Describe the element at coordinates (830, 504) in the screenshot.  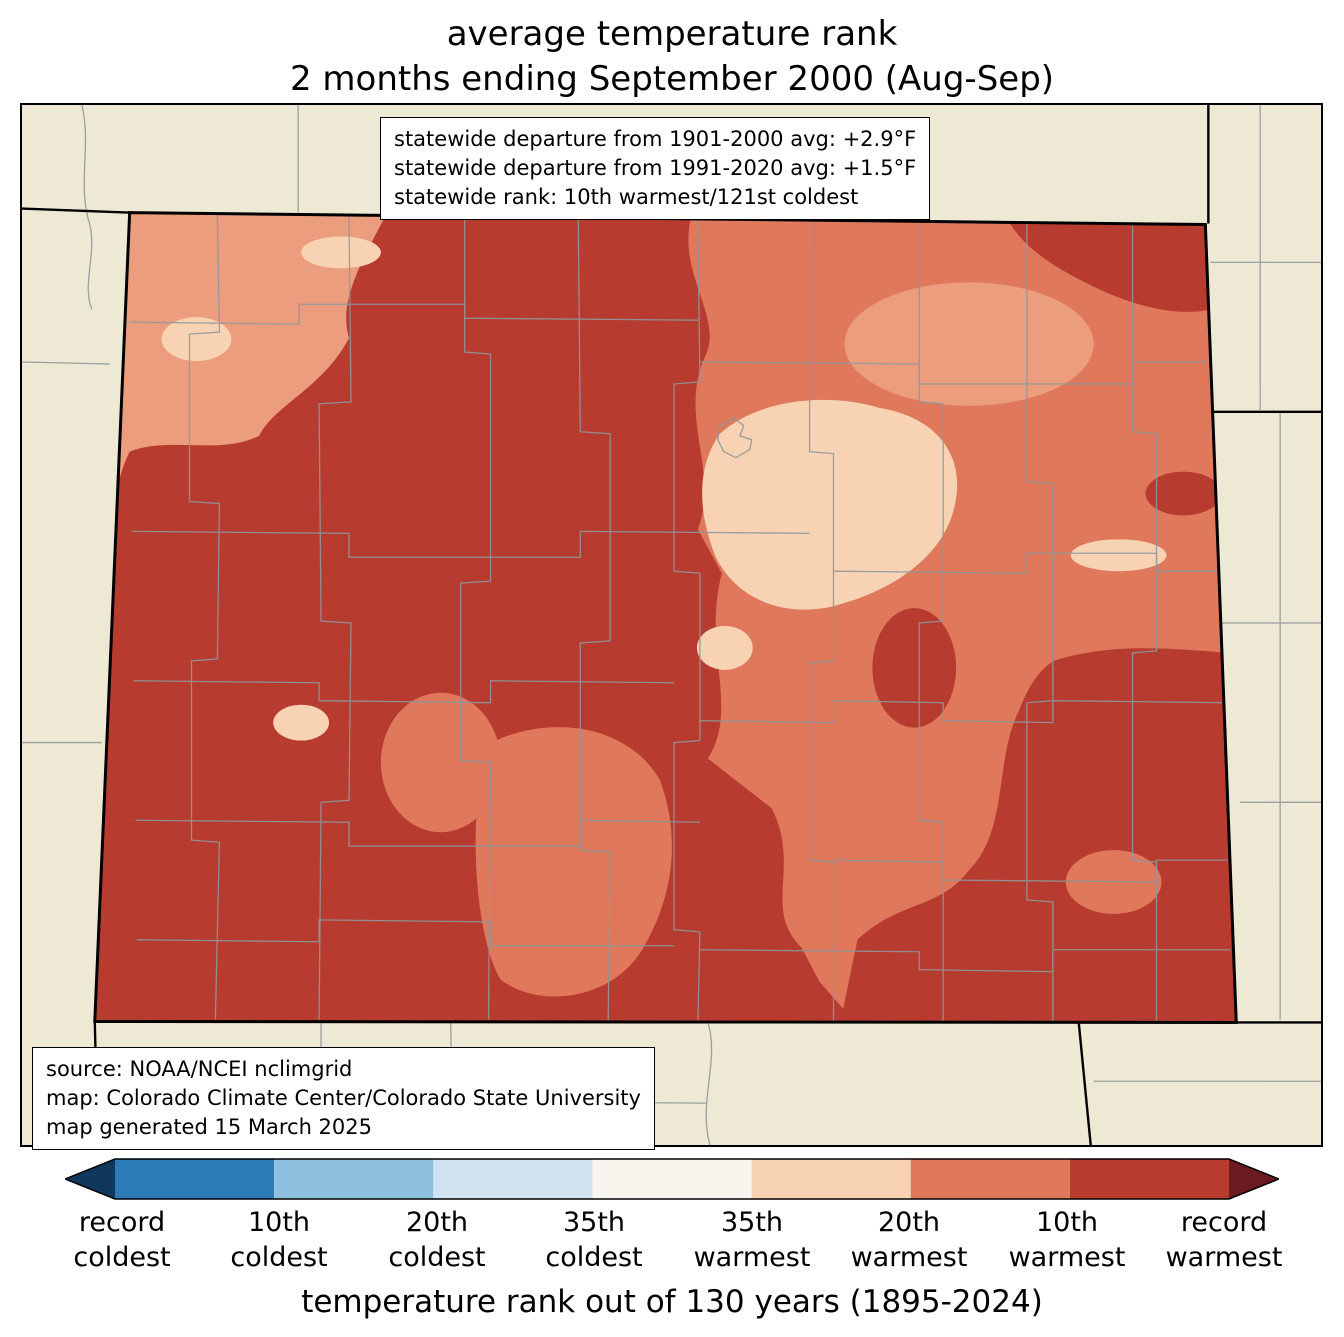
I see `region-35th-warmest-denver` at that location.